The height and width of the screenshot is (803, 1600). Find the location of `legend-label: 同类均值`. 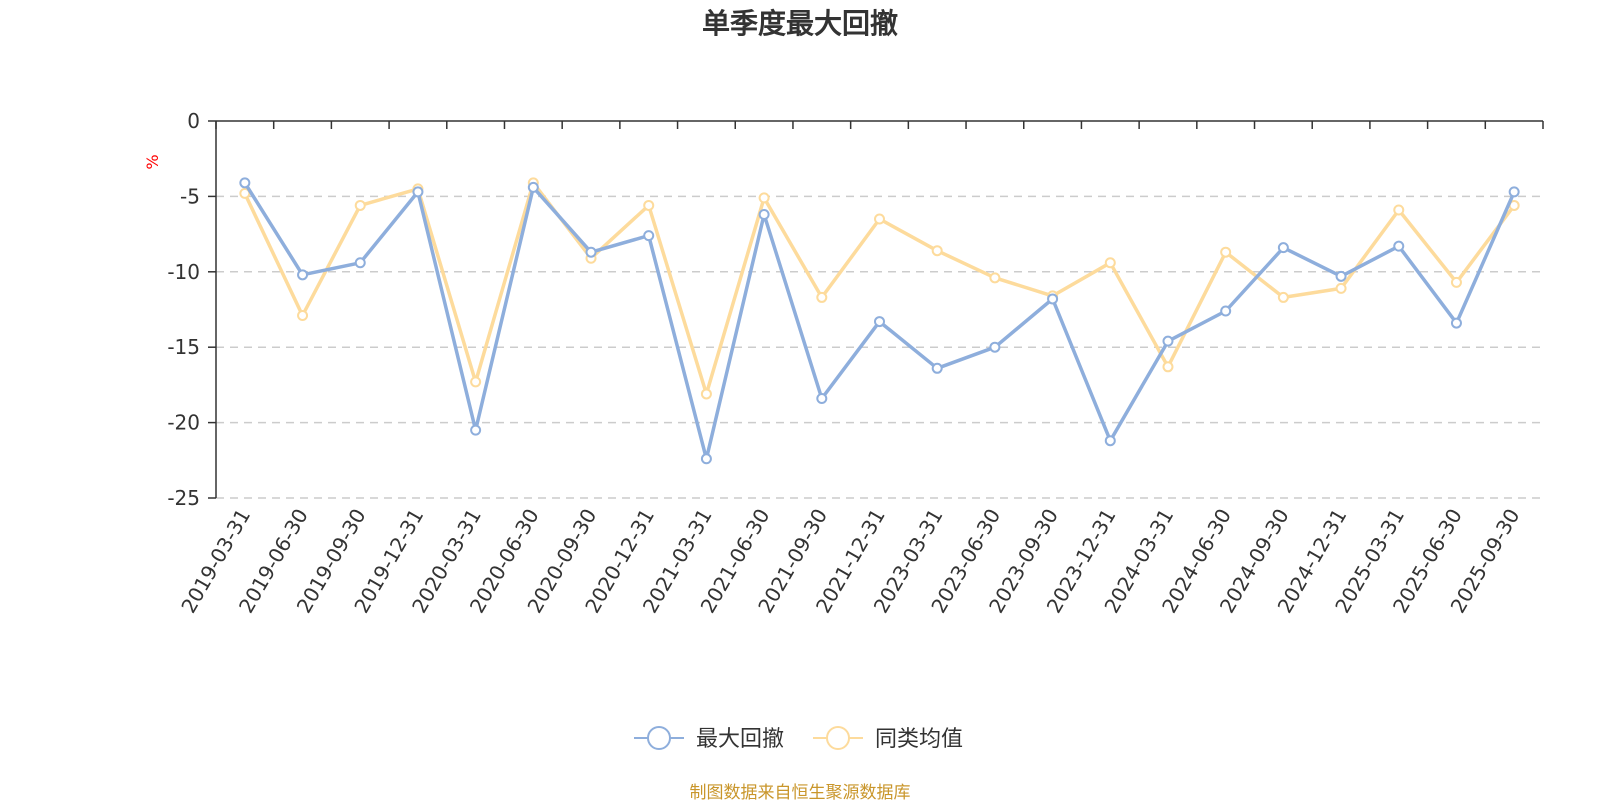

legend-label: 同类均值 is located at coordinates (919, 739).